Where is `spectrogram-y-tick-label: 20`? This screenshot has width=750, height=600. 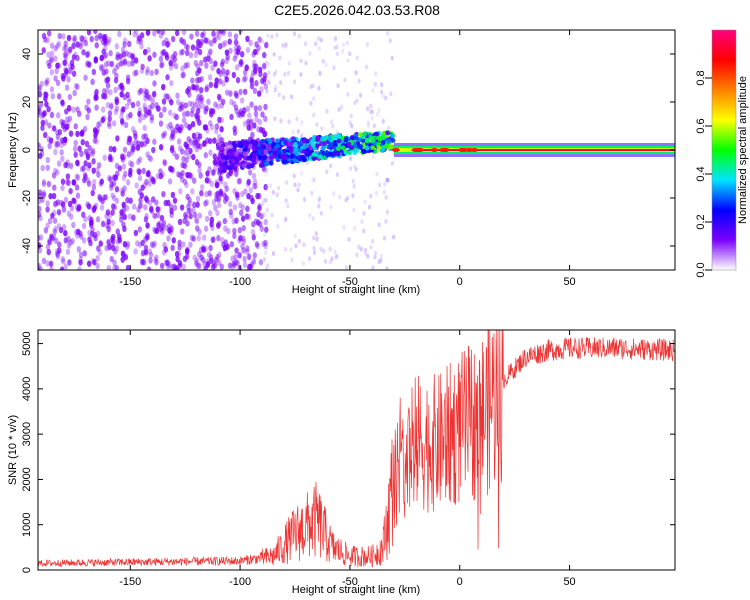 spectrogram-y-tick-label: 20 is located at coordinates (27, 102).